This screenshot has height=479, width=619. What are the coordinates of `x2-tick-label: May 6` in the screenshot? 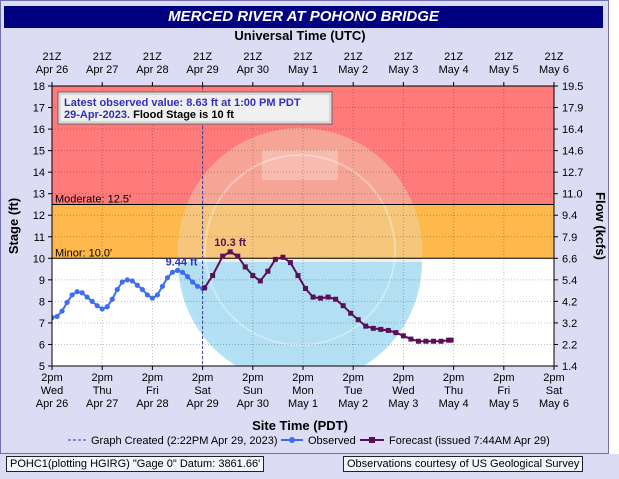 It's located at (554, 70).